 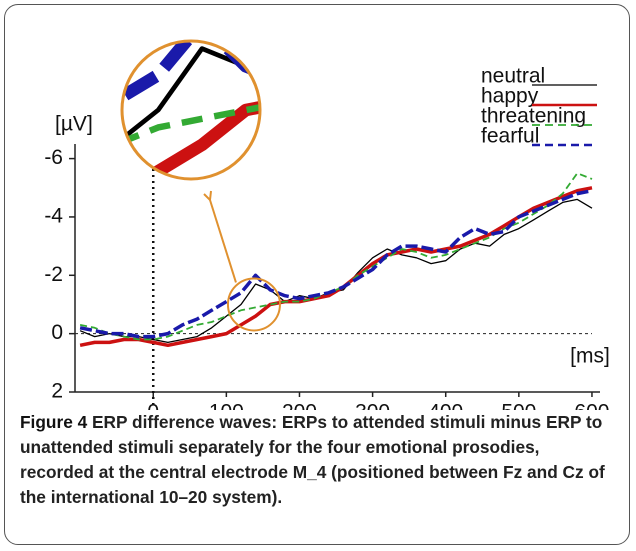 What do you see at coordinates (153, 405) in the screenshot?
I see `x-tick-label: 0` at bounding box center [153, 405].